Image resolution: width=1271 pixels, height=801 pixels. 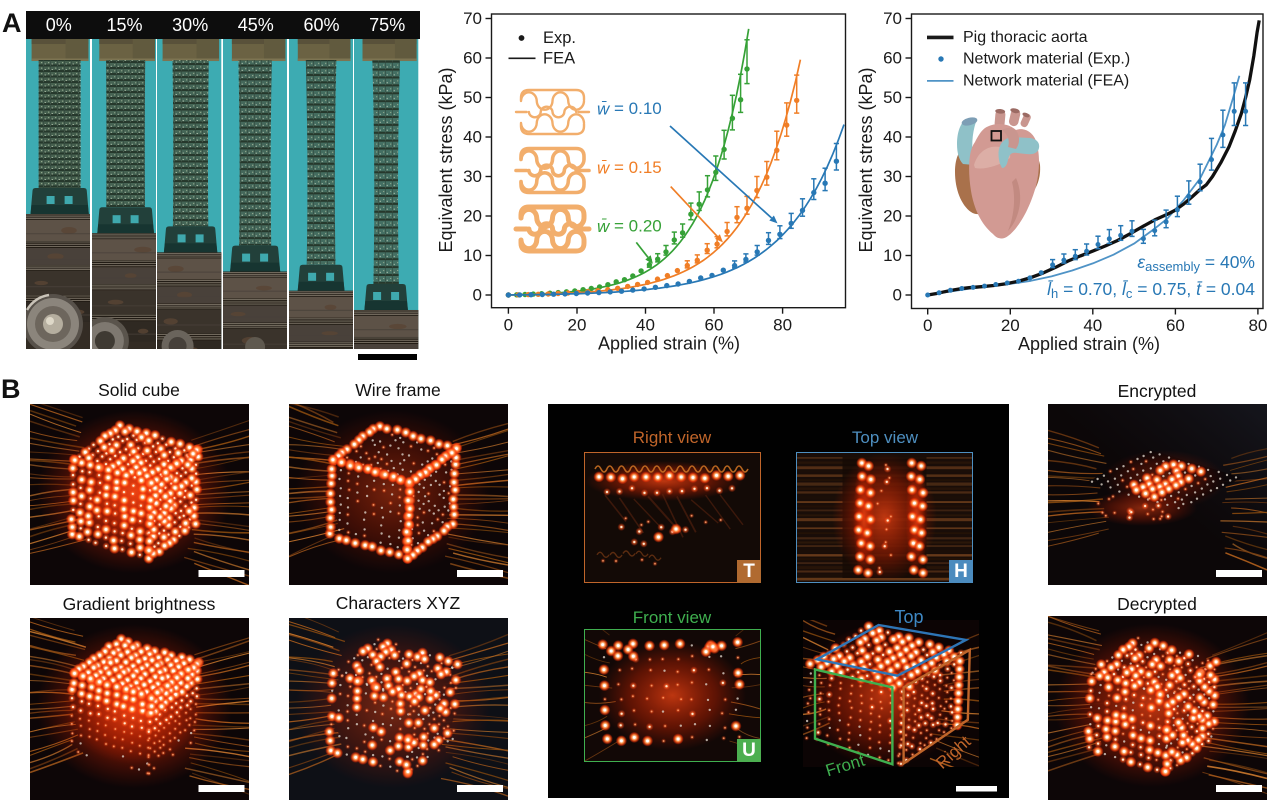 What do you see at coordinates (1046, 59) in the screenshot?
I see `svg-text: Network material (Exp.)` at bounding box center [1046, 59].